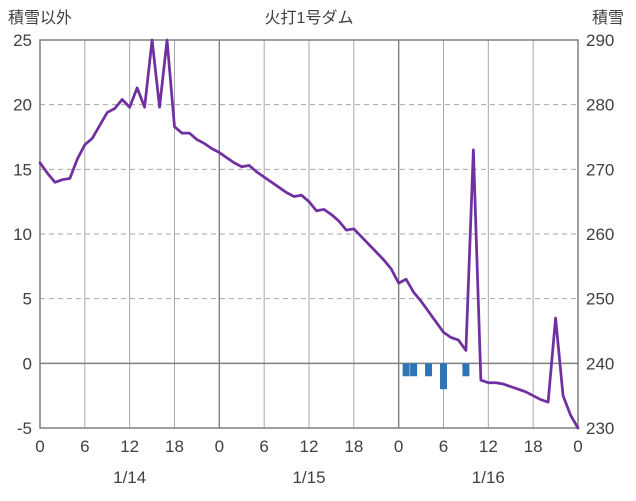 This screenshot has width=636, height=501. What do you see at coordinates (600, 363) in the screenshot?
I see `y-right-tick-label: 240` at bounding box center [600, 363].